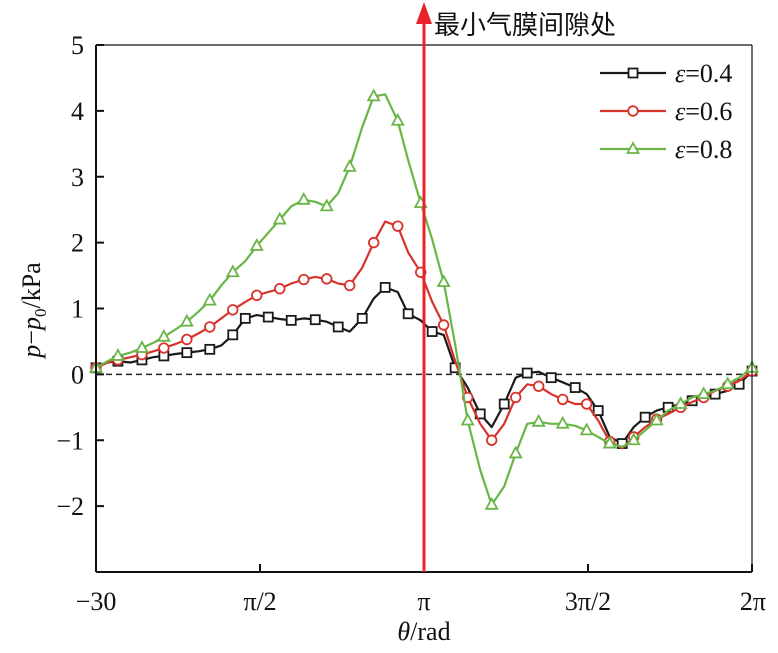  I want to click on min-gap-arrowhead, so click(424, 13).